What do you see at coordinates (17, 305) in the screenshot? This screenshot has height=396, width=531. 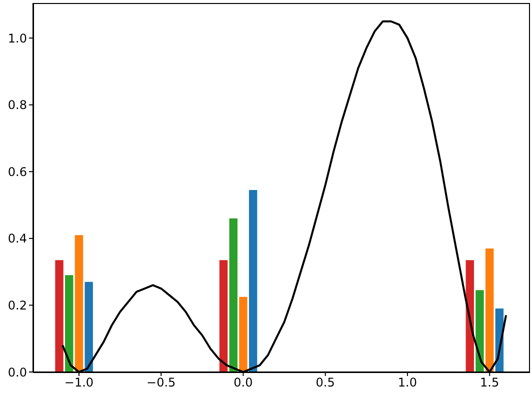 I see `y-tick-label: 0.2` at bounding box center [17, 305].